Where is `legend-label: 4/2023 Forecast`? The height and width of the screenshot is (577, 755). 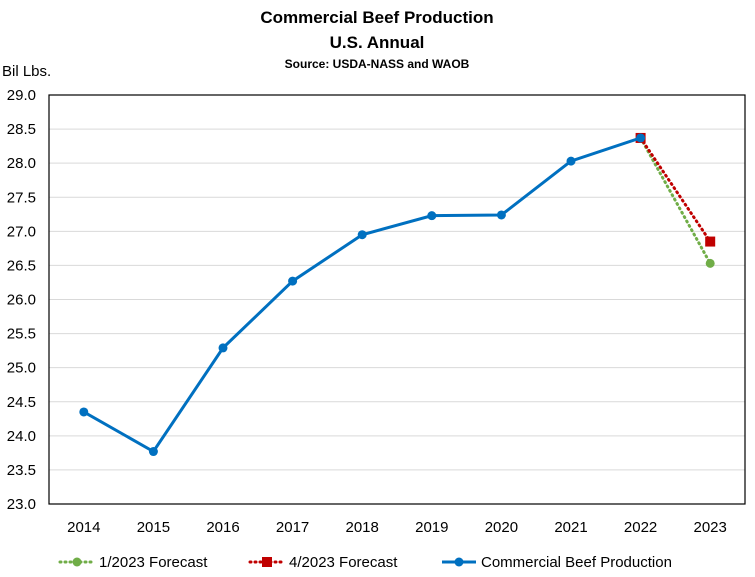
legend-label: 4/2023 Forecast is located at coordinates (343, 562).